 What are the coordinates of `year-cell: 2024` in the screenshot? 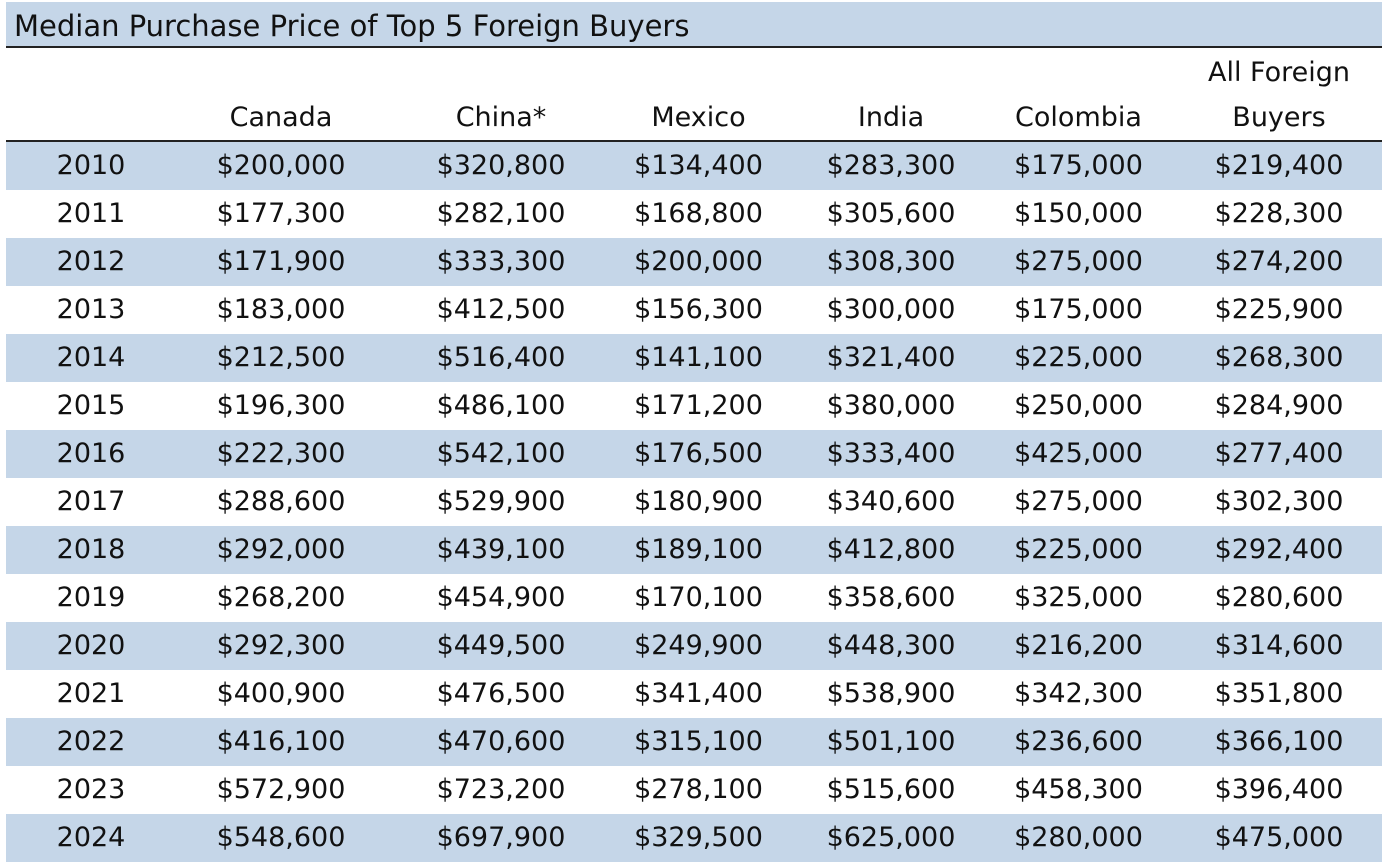 It's located at (91, 837).